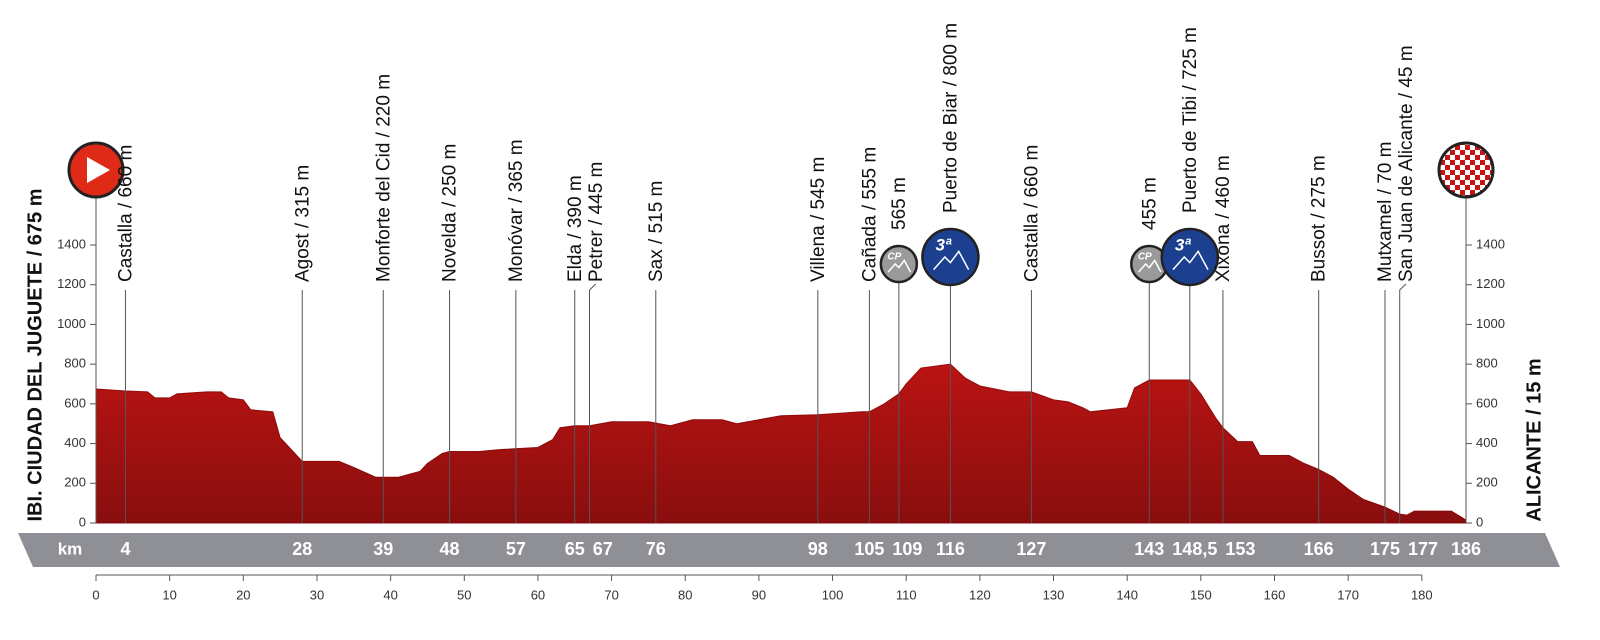 This screenshot has width=1600, height=640. I want to click on km-band-label: km, so click(70, 548).